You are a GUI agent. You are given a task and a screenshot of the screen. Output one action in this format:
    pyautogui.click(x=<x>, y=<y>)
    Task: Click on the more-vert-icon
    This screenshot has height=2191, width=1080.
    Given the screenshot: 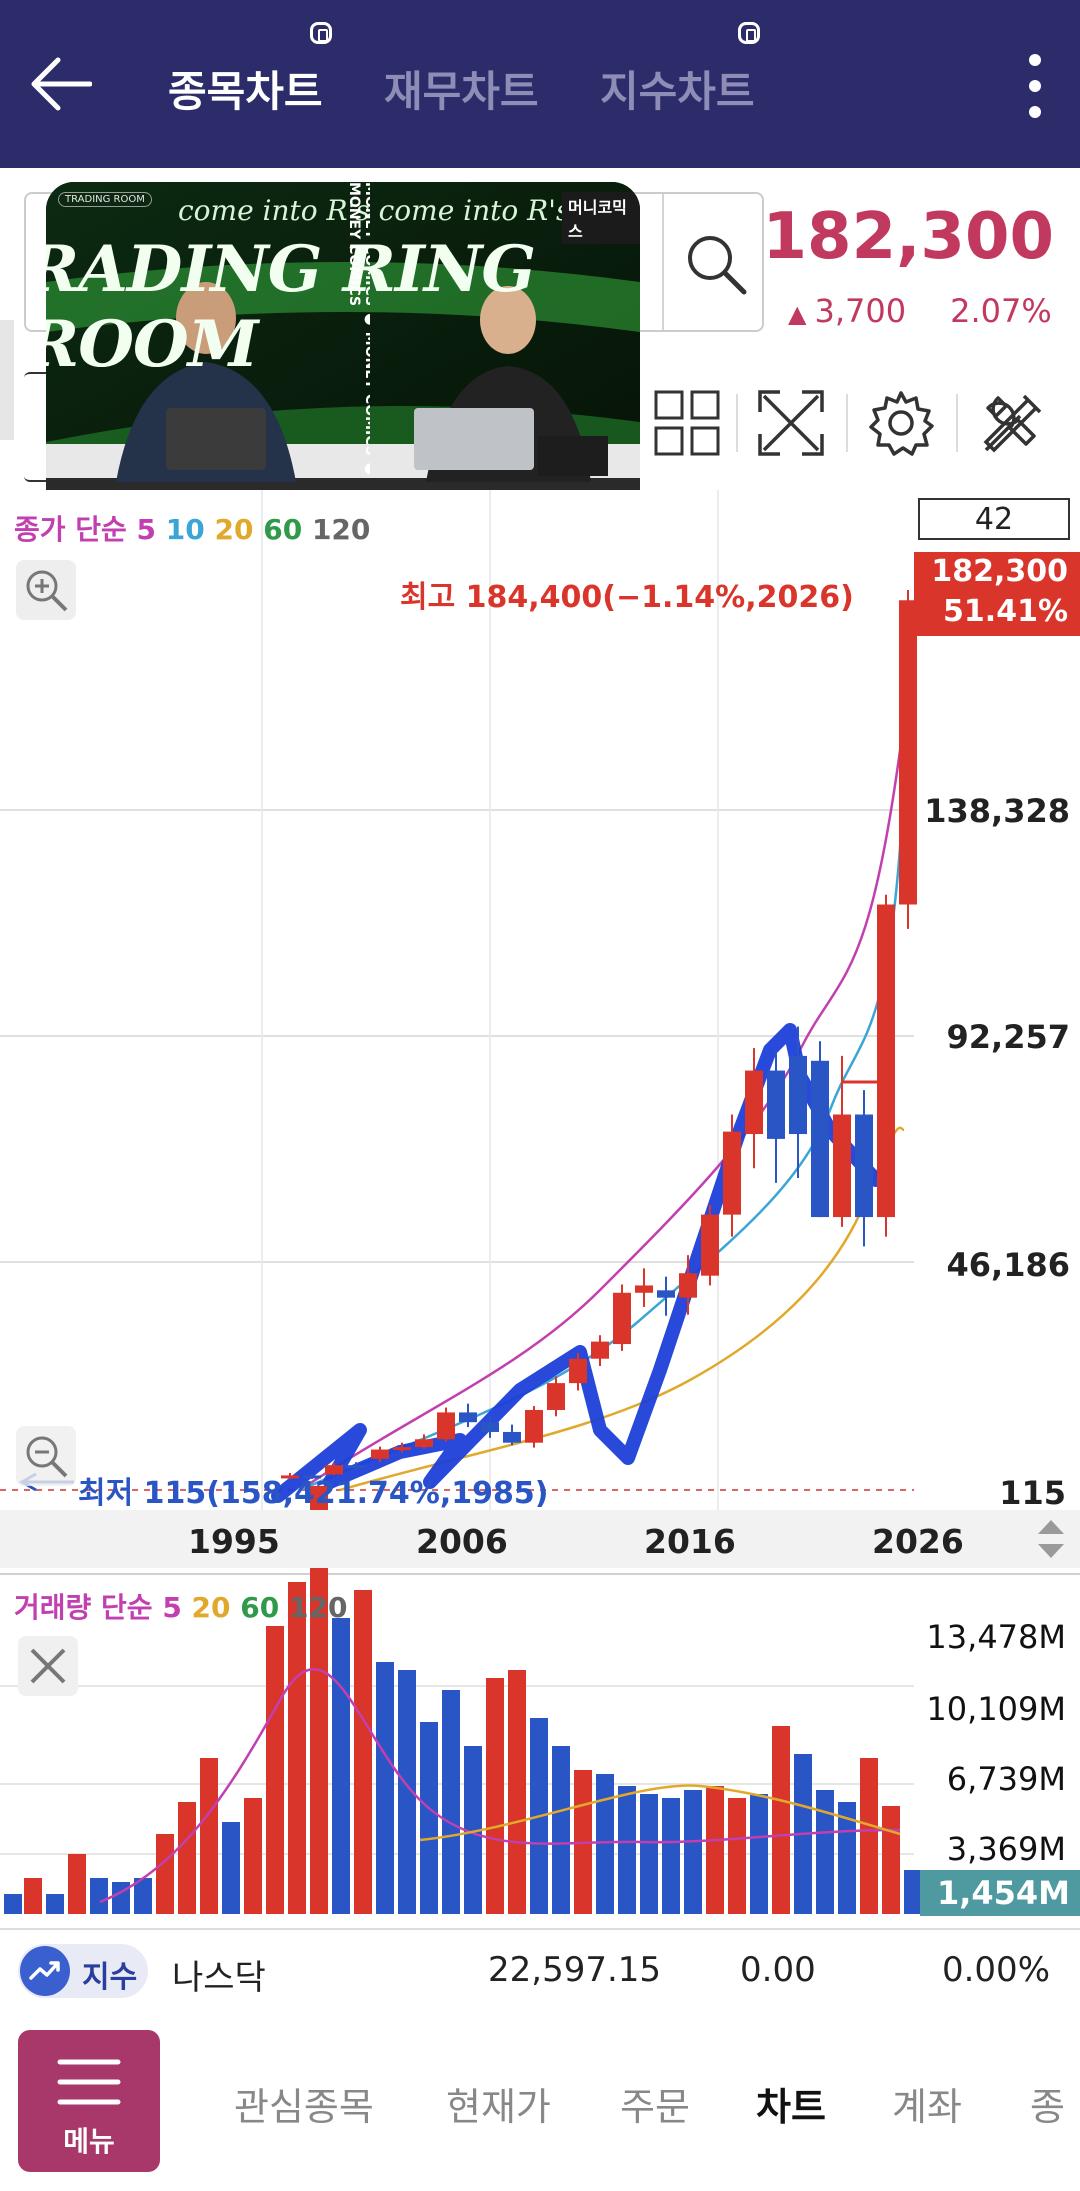 What is the action you would take?
    pyautogui.click(x=1035, y=86)
    